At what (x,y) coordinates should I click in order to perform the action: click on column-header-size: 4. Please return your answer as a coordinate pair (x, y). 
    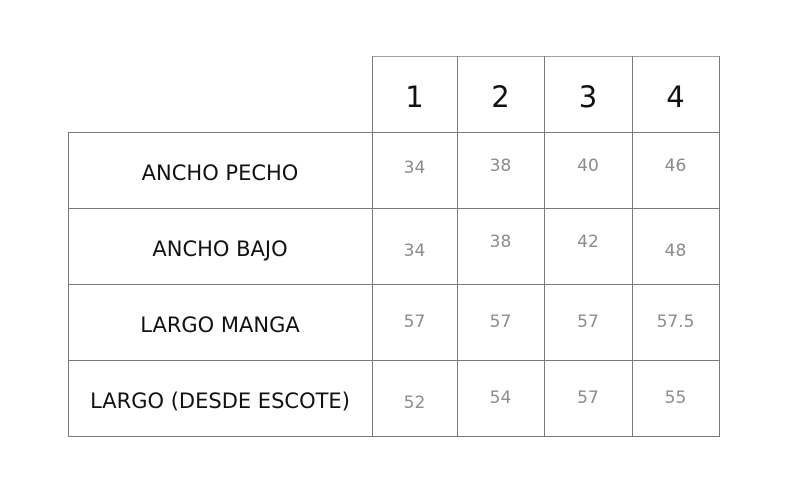
    Looking at the image, I should click on (675, 97).